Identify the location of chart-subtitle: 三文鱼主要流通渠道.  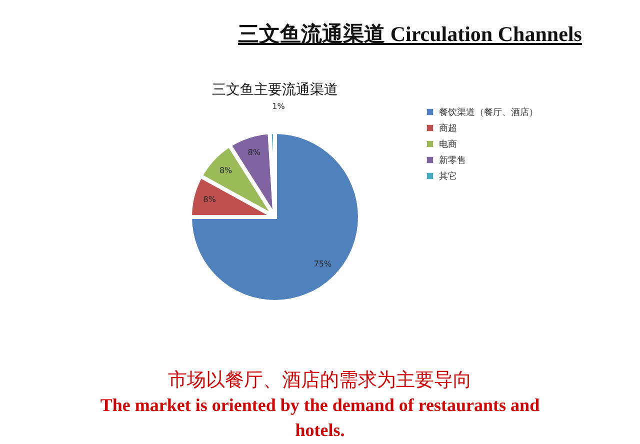
(275, 90).